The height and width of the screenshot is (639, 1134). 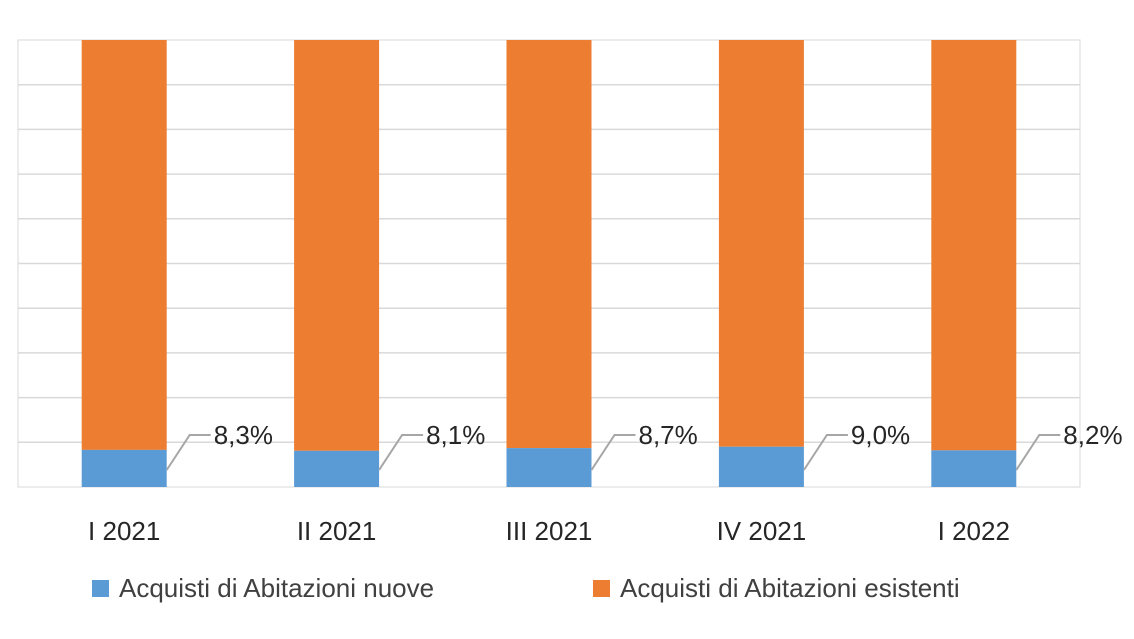 I want to click on data-label: 8,7%, so click(x=668, y=435).